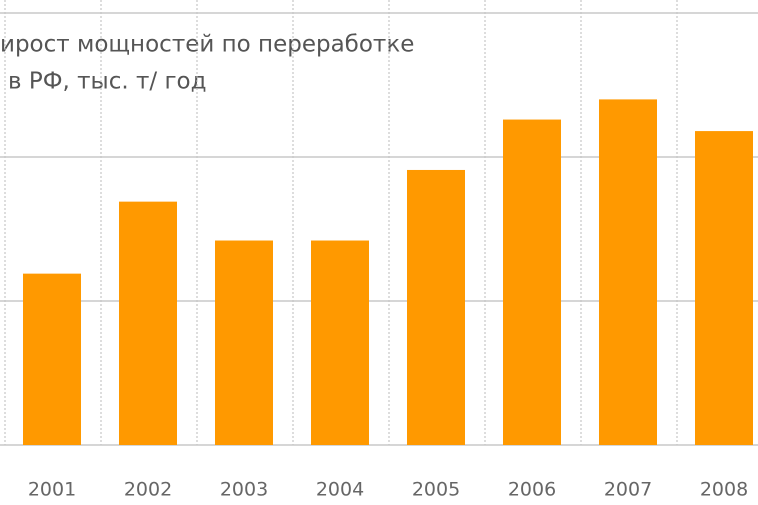 This screenshot has width=758, height=505. Describe the element at coordinates (532, 490) in the screenshot. I see `x-tick-label: 2006` at that location.